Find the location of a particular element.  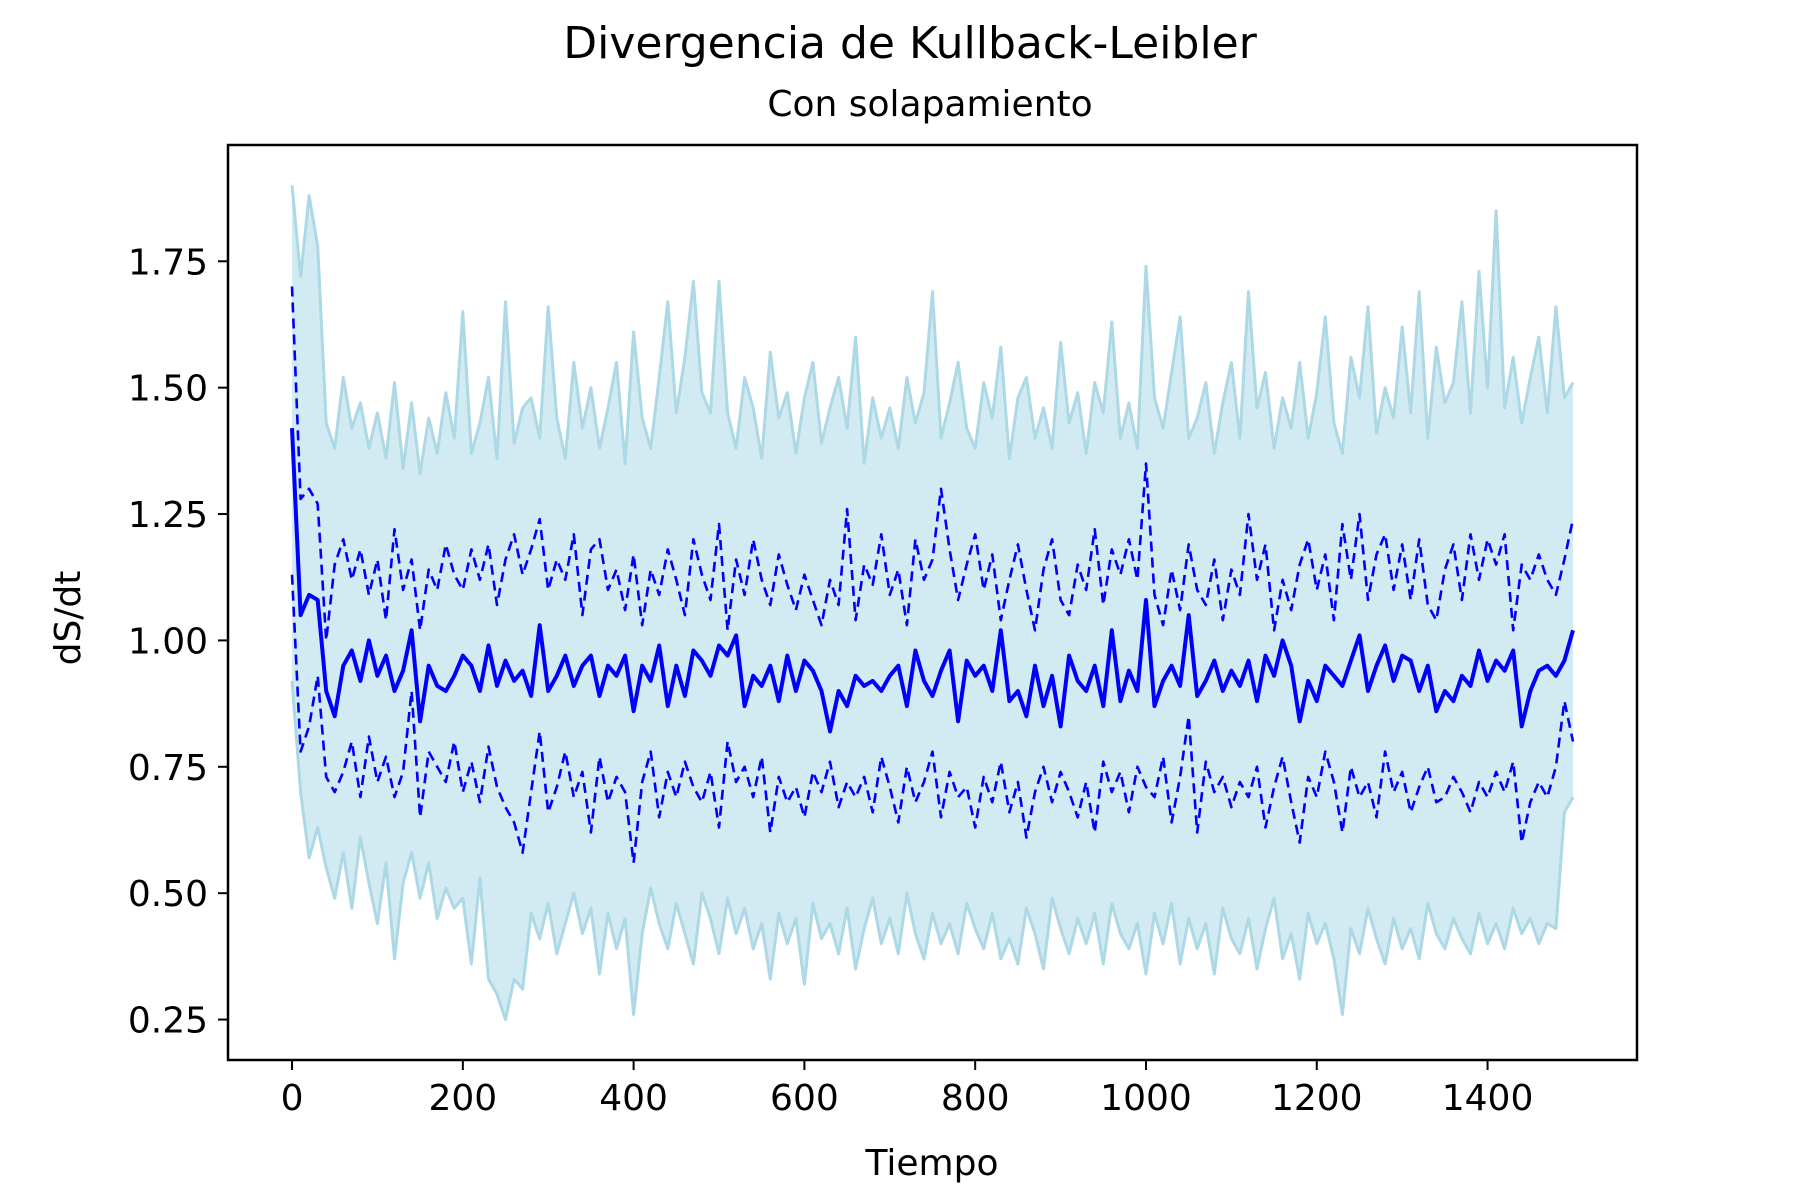

y-axis: 0.25 0.50 0.75 1.00 1.25 1.50 1.75 is located at coordinates (178, 642).